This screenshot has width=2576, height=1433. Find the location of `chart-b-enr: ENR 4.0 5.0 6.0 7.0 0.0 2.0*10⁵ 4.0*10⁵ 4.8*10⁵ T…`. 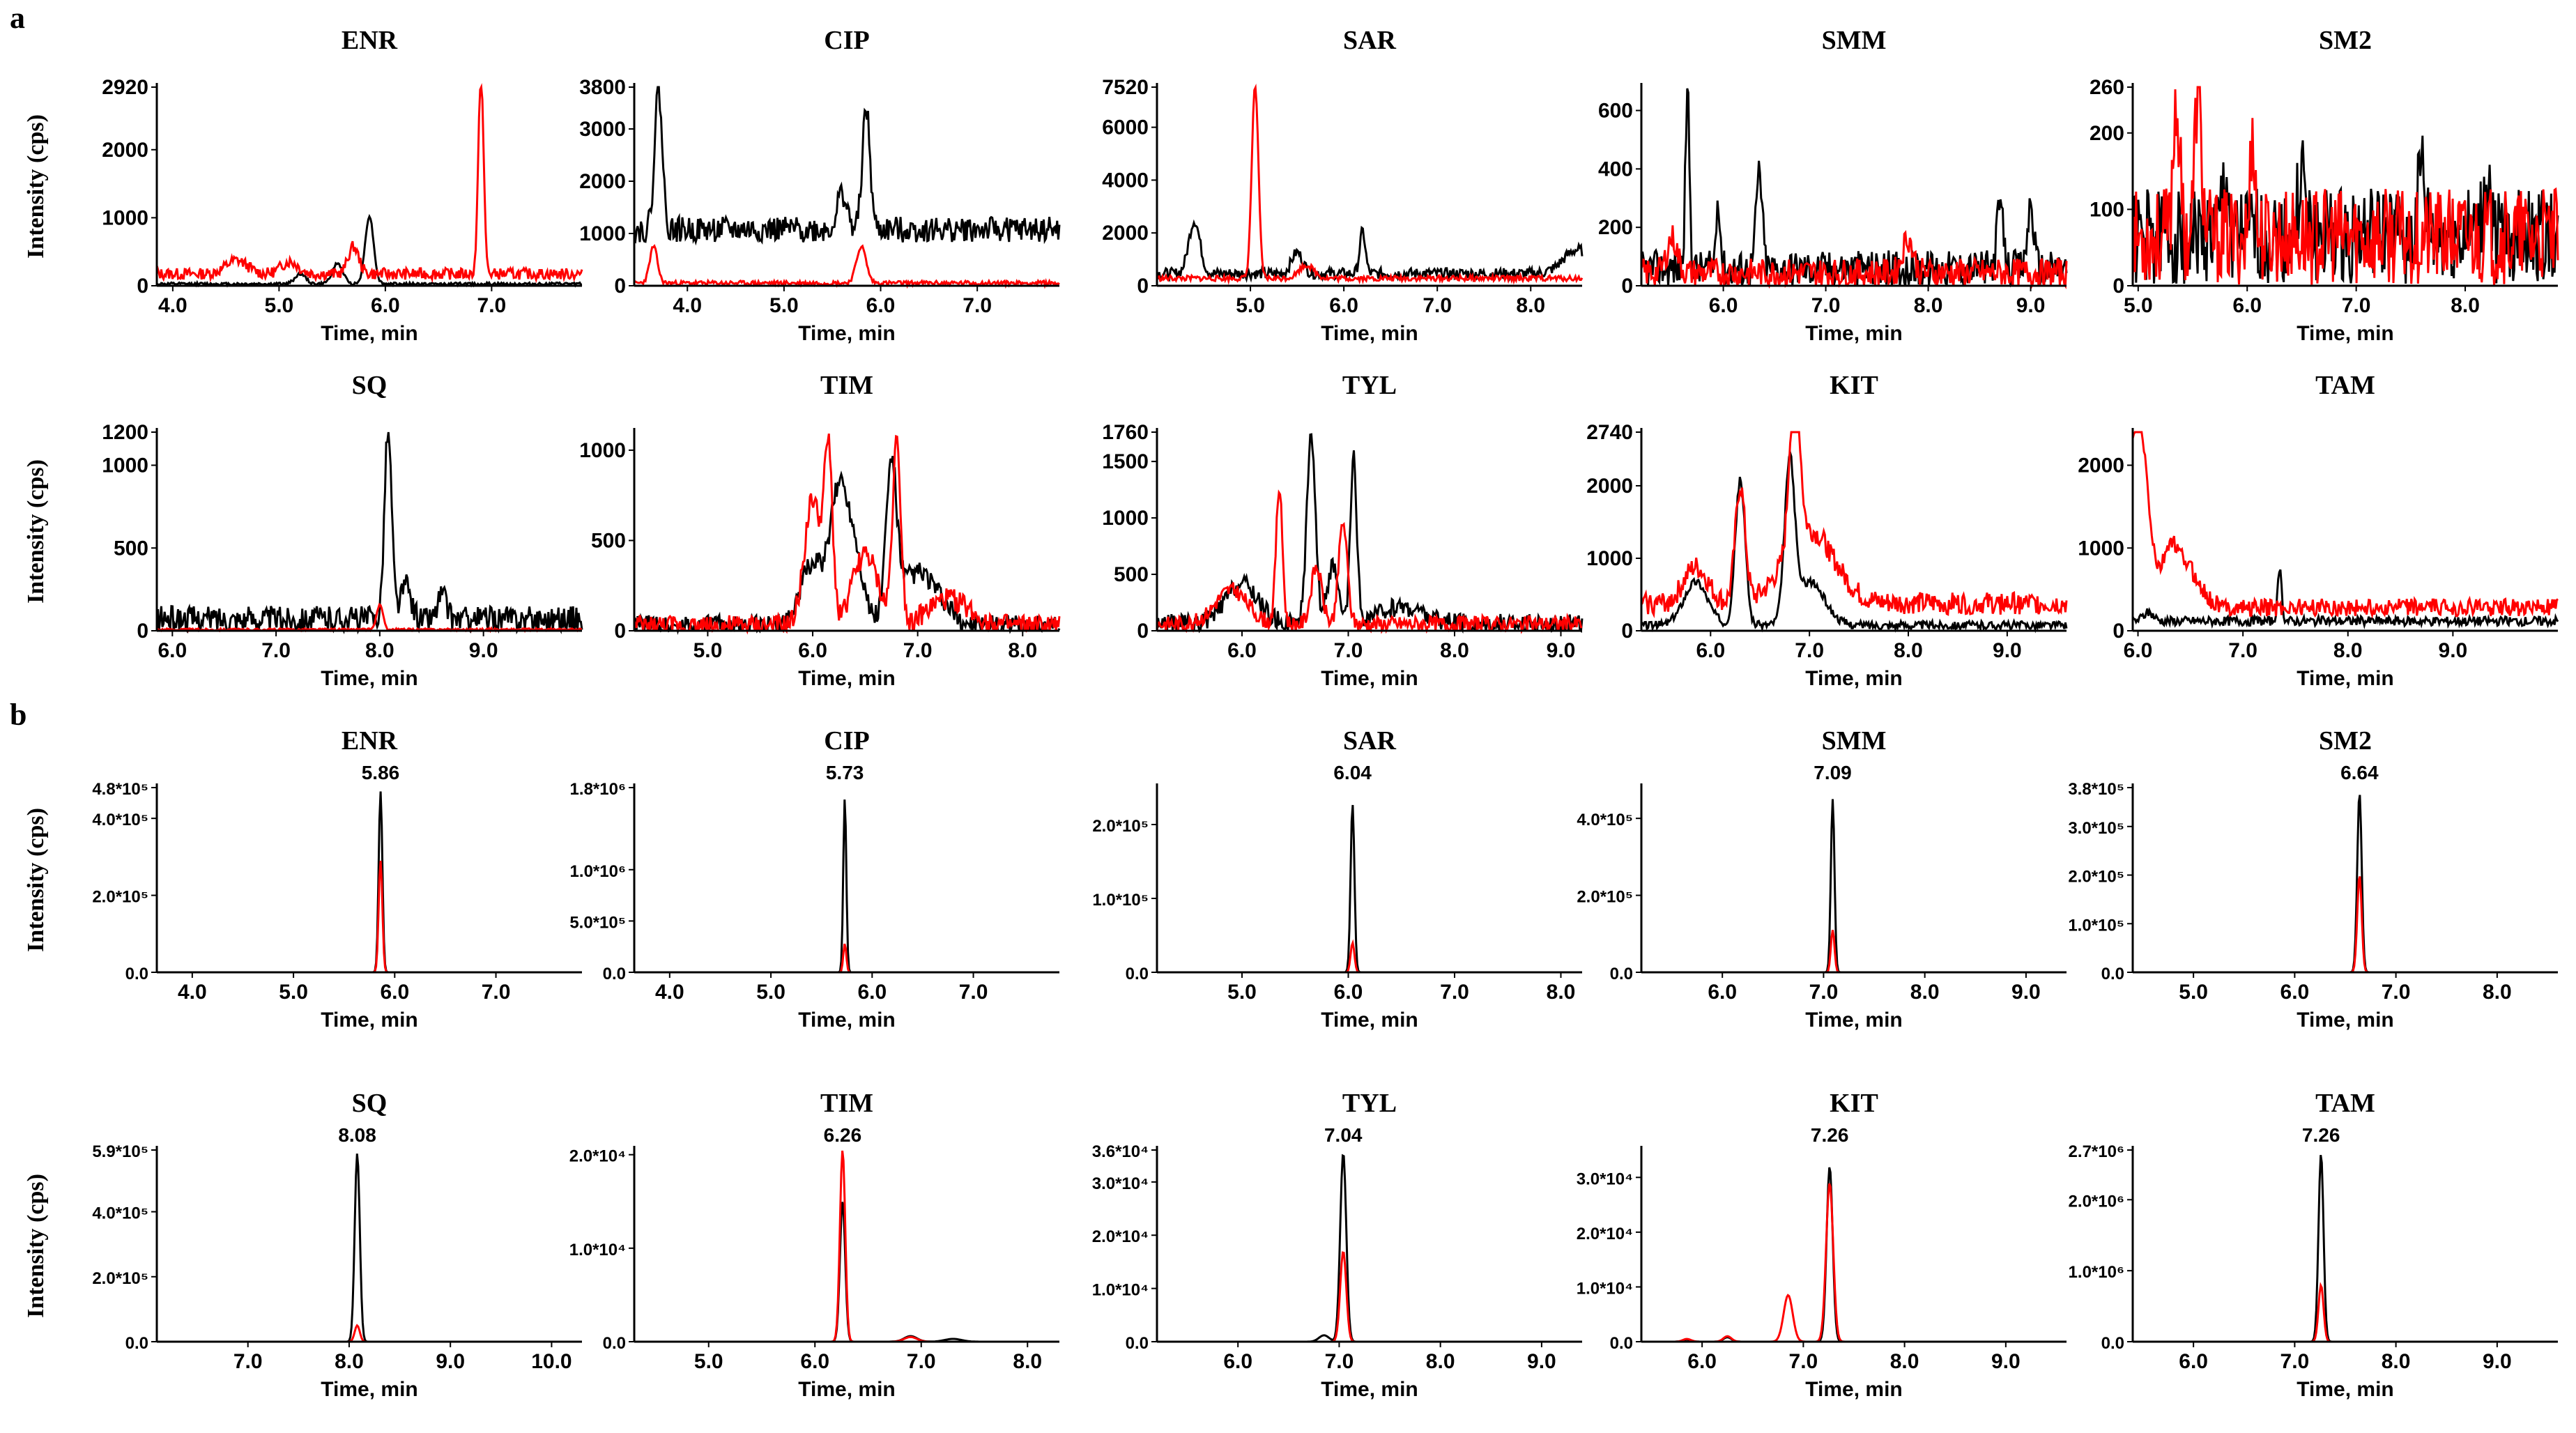

chart-b-enr: ENR 4.0 5.0 6.0 7.0 0.0 2.0*10⁵ 4.0*10⁵ 4.8*10⁵ T… is located at coordinates (302, 879).